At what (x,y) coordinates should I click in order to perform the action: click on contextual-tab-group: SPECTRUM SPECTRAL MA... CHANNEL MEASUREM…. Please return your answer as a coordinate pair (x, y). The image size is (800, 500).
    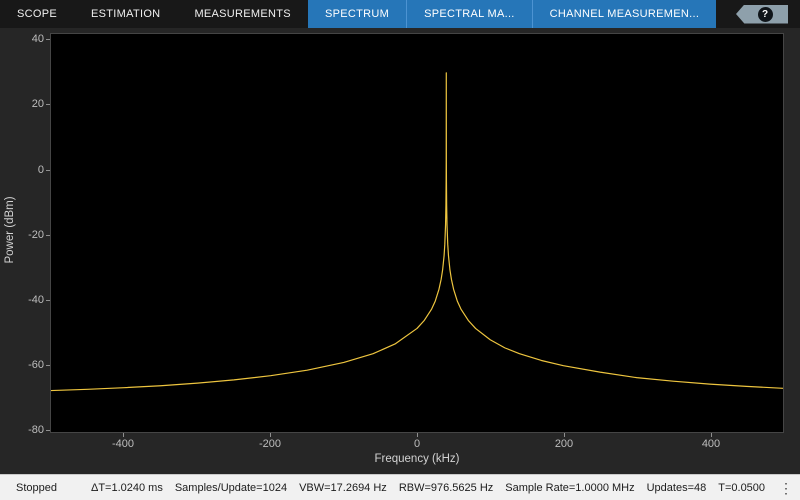
    Looking at the image, I should click on (512, 14).